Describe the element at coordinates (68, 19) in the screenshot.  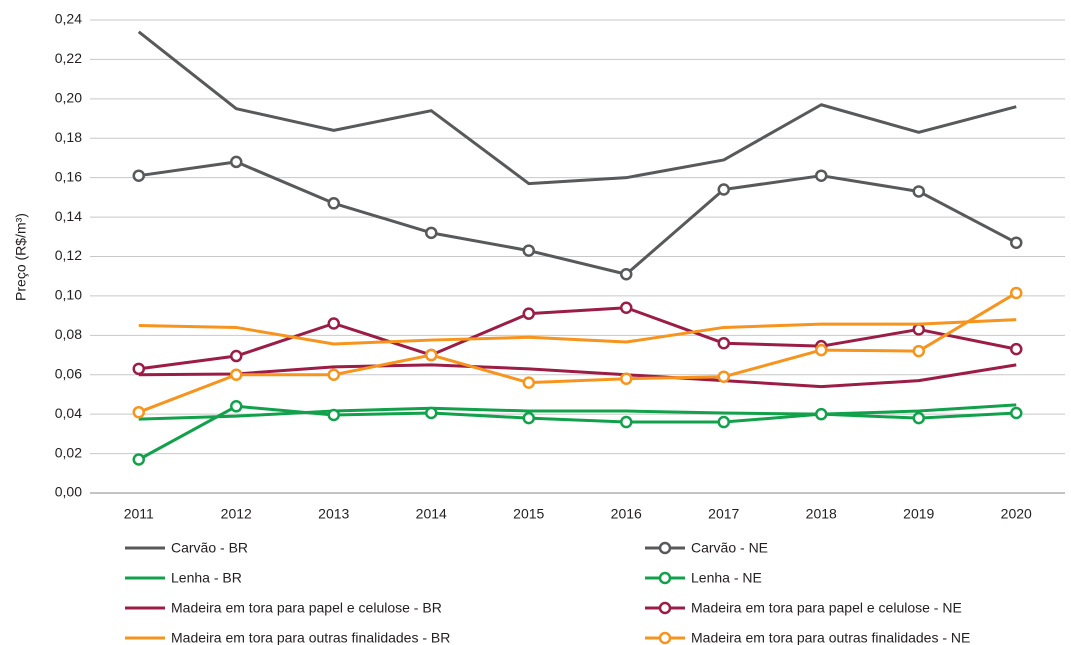
I see `y-tick-label: 0,24` at that location.